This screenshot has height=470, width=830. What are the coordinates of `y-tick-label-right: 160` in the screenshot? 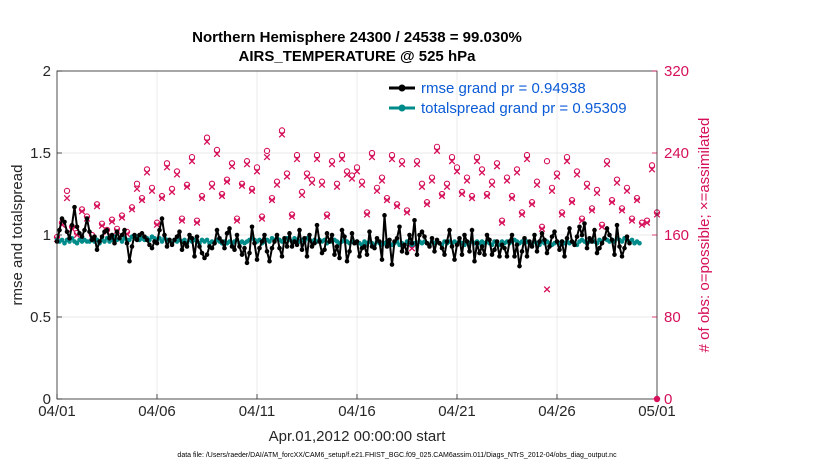 It's located at (676, 235).